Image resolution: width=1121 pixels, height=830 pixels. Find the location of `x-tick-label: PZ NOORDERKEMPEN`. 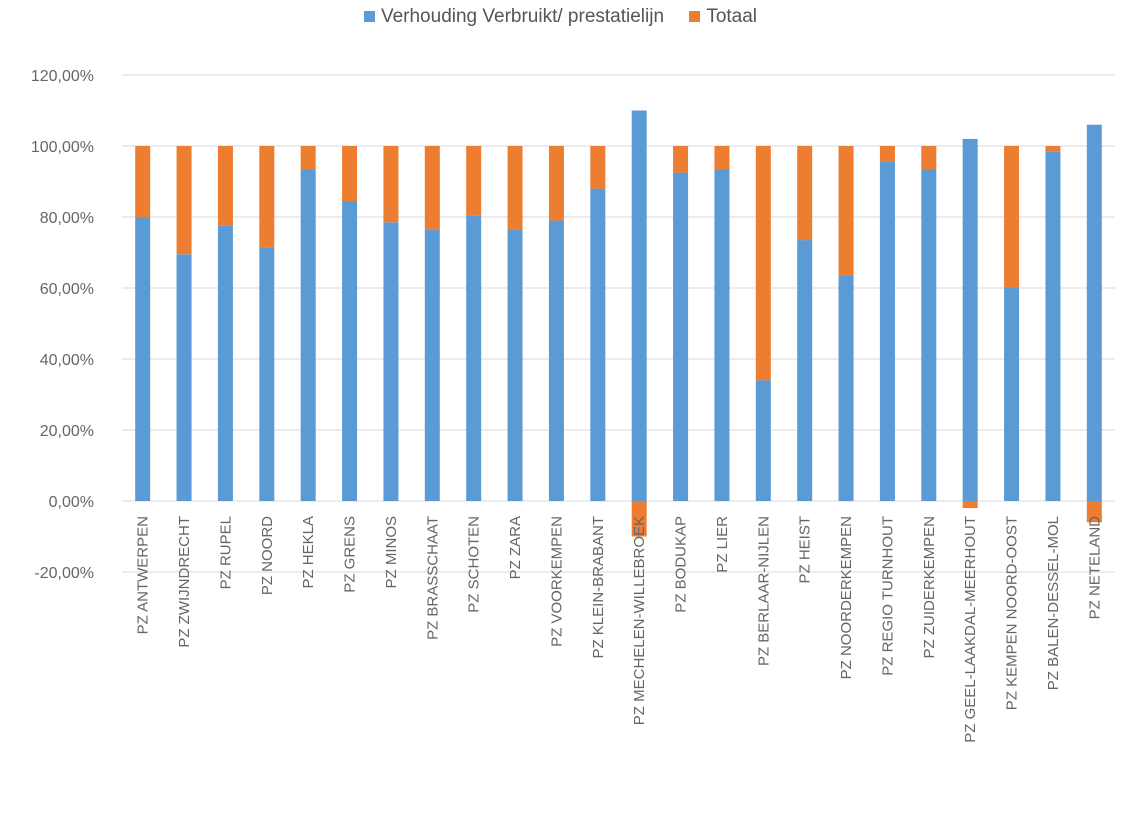

x-tick-label: PZ NOORDERKEMPEN is located at coordinates (846, 597).